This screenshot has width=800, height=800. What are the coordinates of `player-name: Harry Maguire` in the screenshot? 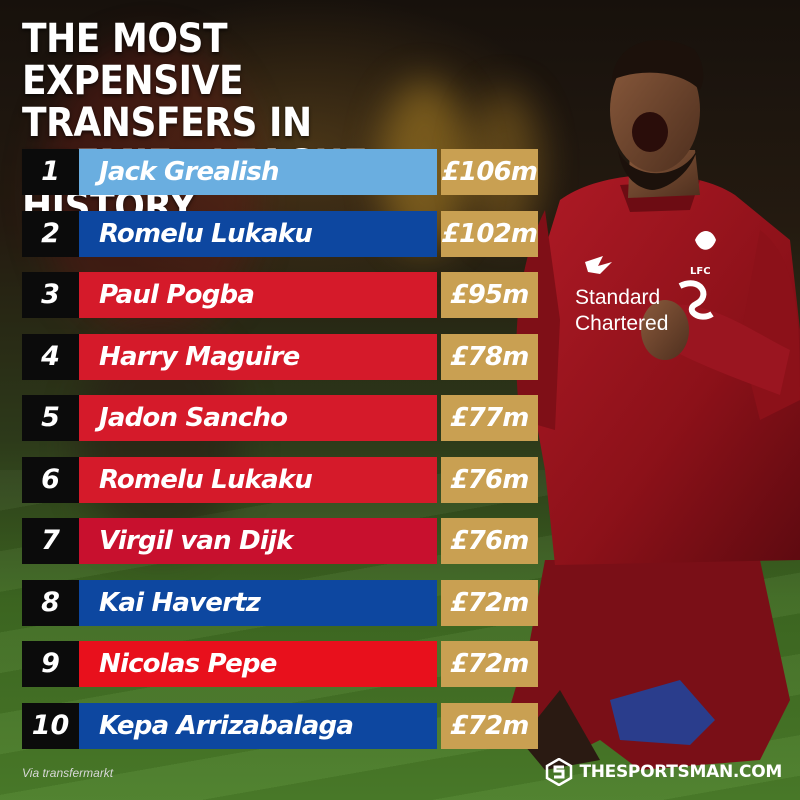 It's located at (258, 356).